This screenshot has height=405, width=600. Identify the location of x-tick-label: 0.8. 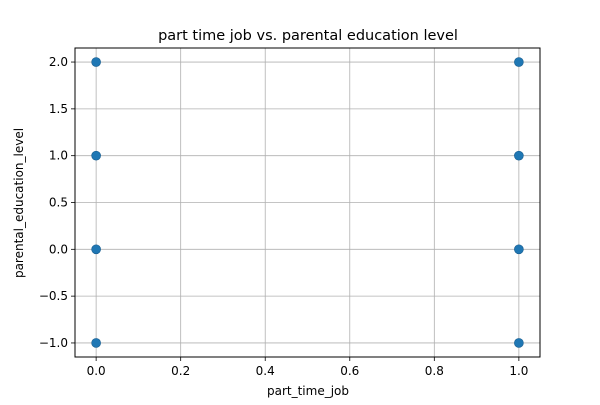
(434, 371).